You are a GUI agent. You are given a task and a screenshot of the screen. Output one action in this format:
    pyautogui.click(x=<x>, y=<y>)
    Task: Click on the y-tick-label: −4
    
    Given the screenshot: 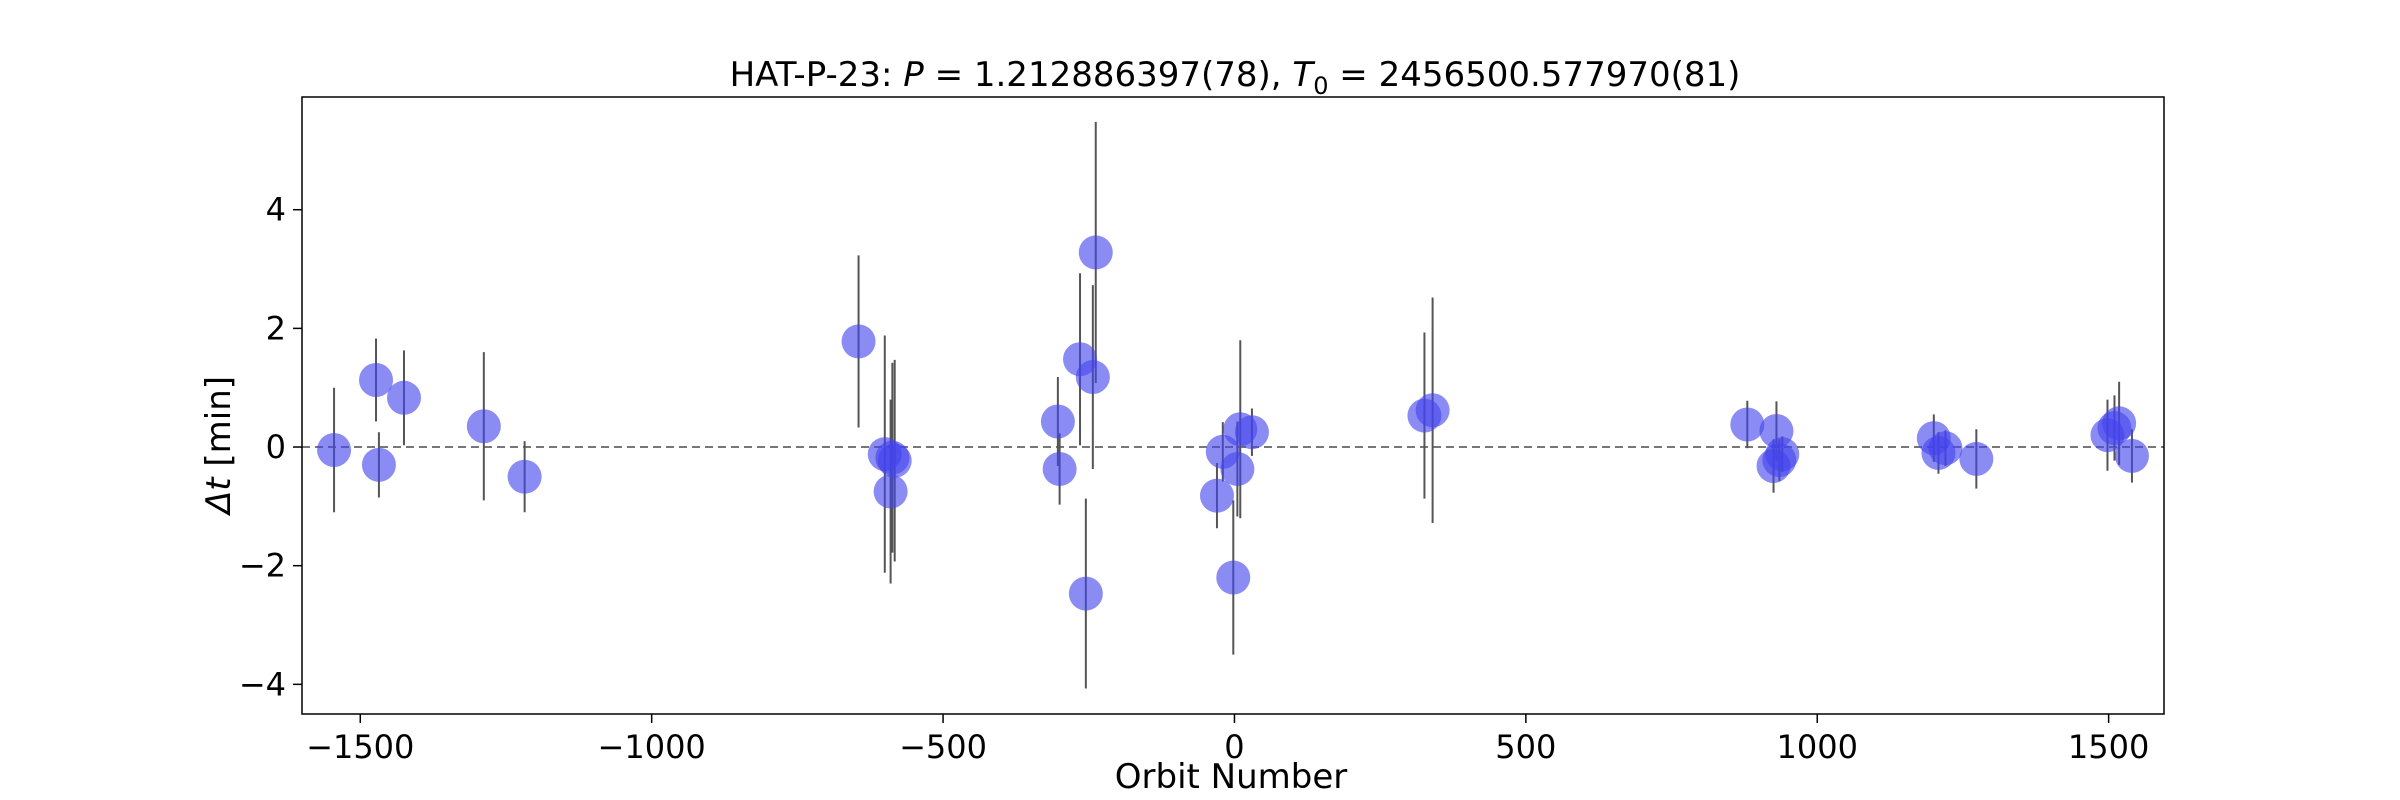 What is the action you would take?
    pyautogui.click(x=262, y=684)
    